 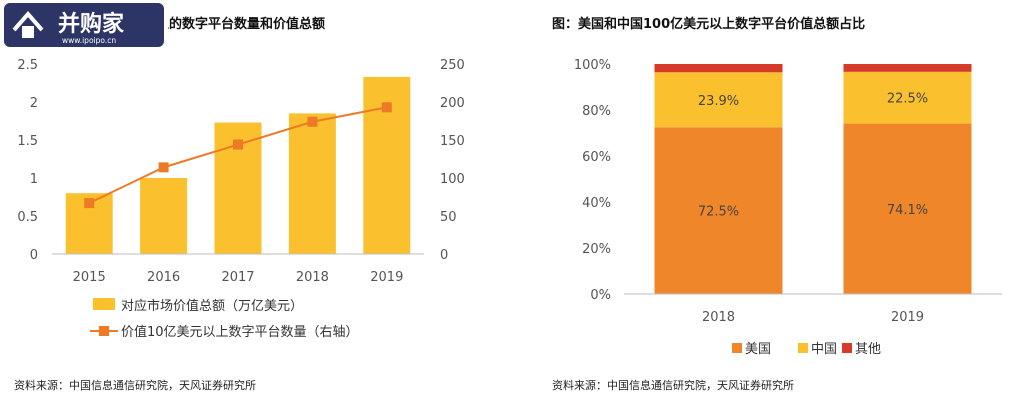 What do you see at coordinates (673, 385) in the screenshot?
I see `right-chart-source: 资料来源：中国信息通信研究院，天风证券研究所` at bounding box center [673, 385].